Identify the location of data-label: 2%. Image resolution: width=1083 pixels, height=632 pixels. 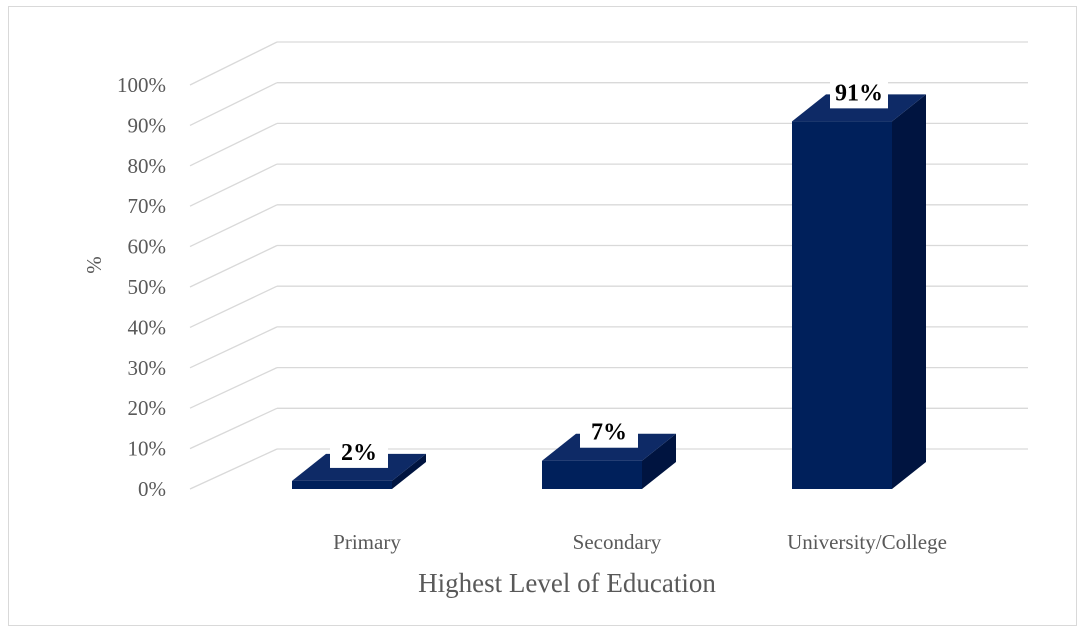
(359, 453).